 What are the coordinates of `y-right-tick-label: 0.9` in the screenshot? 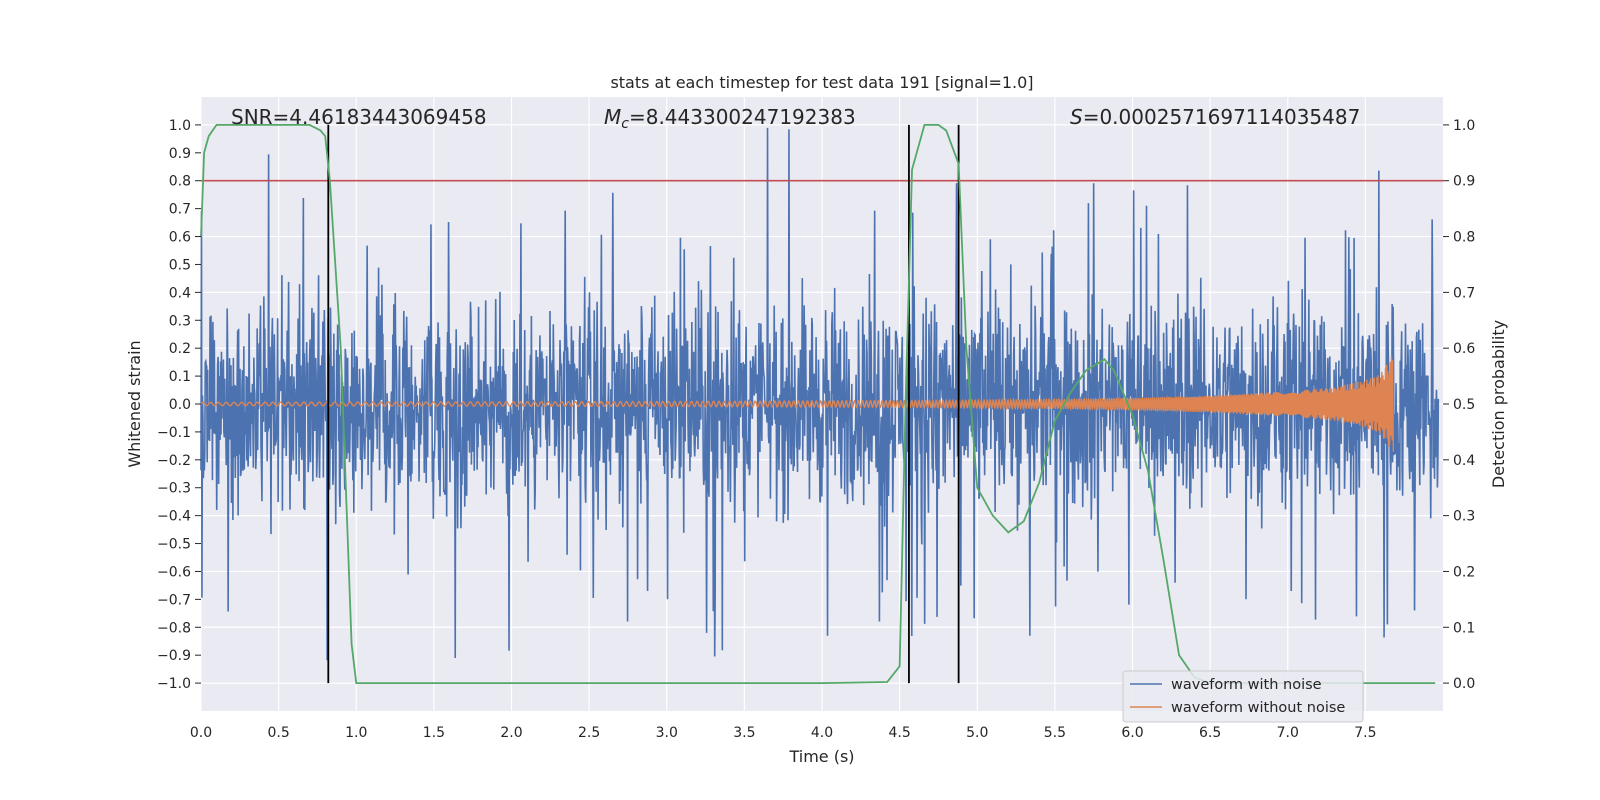 It's located at (1464, 182).